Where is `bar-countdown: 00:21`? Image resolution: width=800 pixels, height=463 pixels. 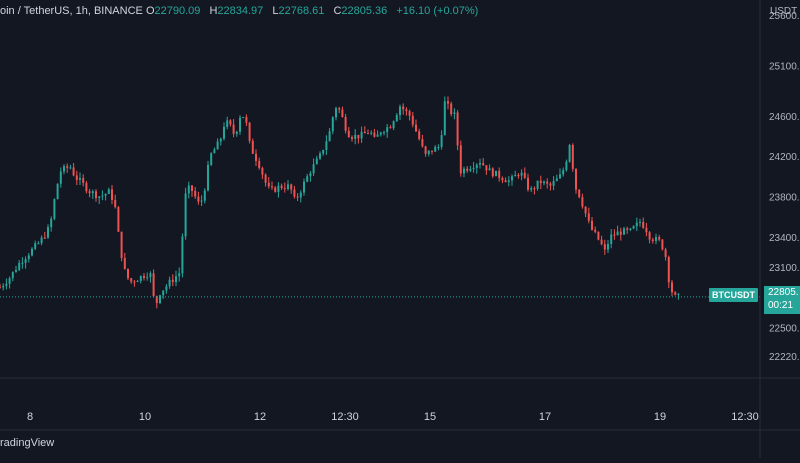
bar-countdown: 00:21 is located at coordinates (781, 305).